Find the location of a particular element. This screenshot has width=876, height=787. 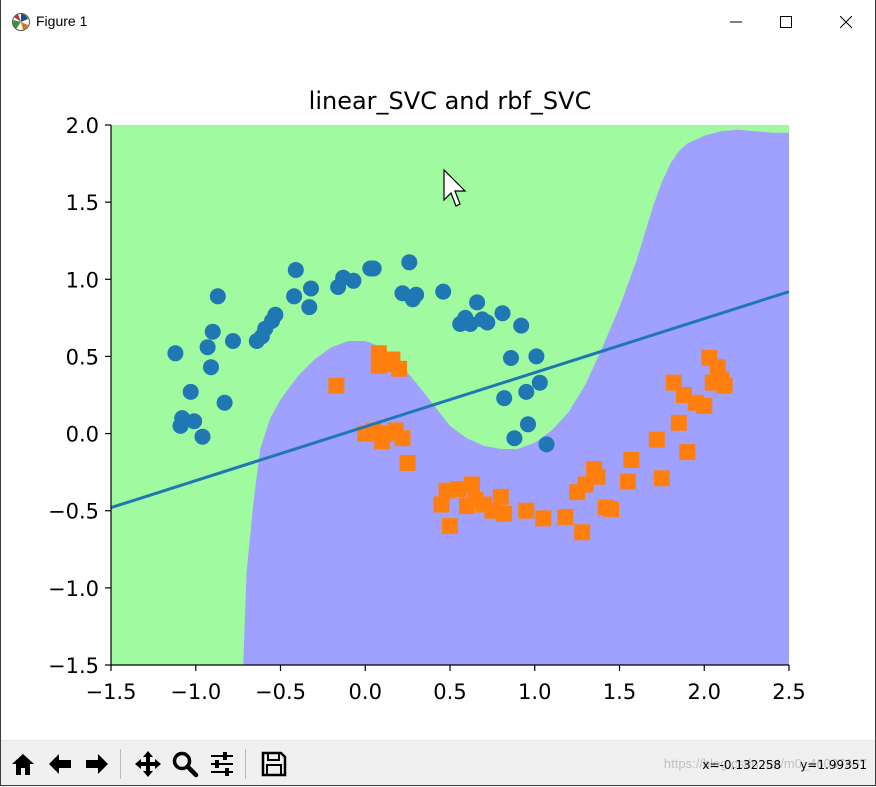

home-button is located at coordinates (23, 764).